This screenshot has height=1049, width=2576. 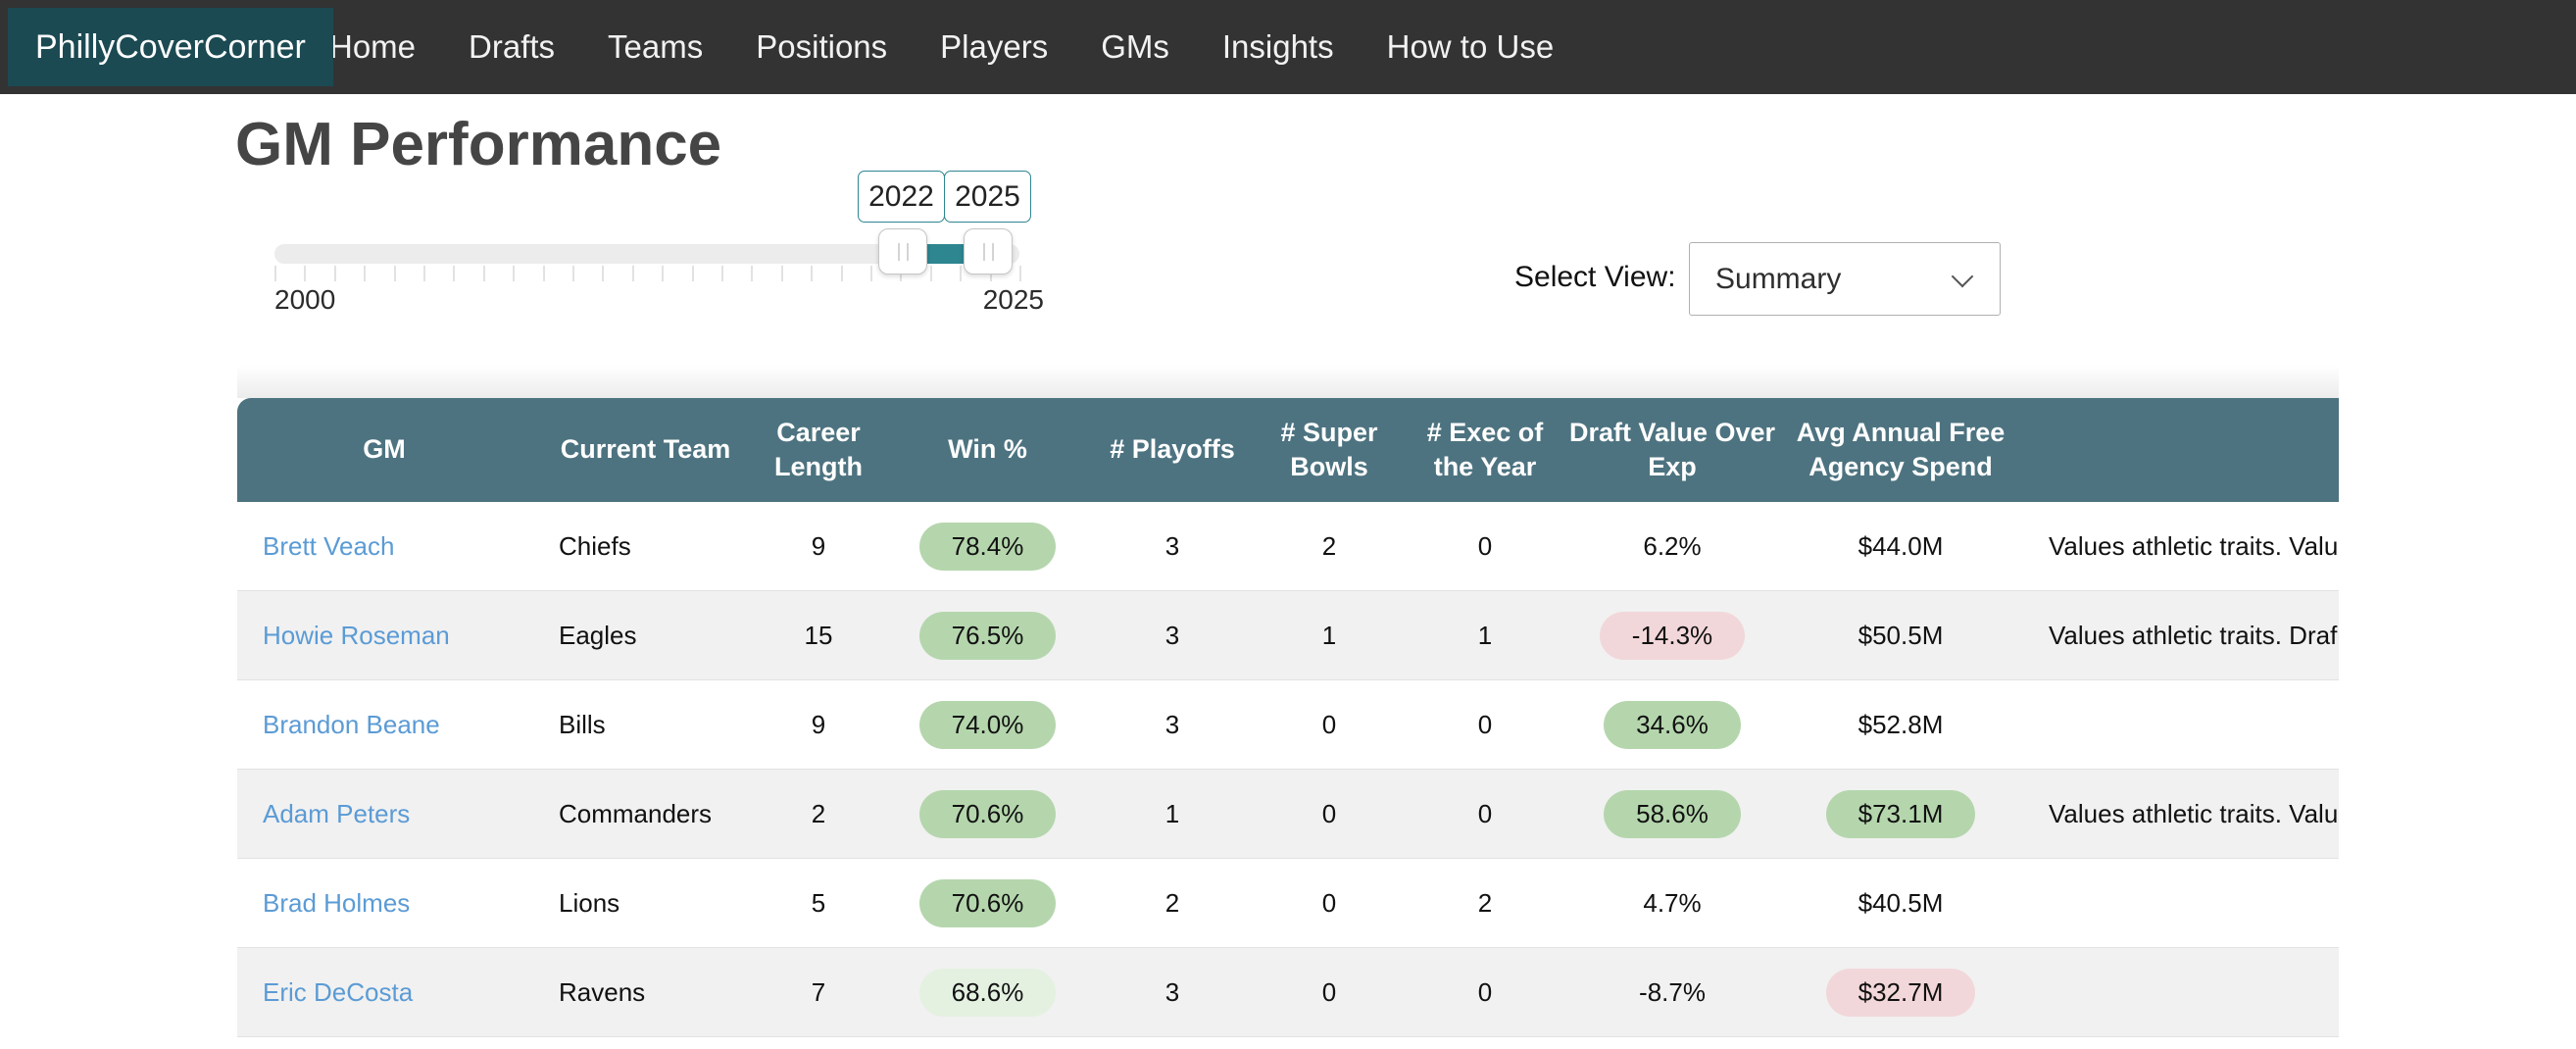 I want to click on table-scroll-band, so click(x=1288, y=381).